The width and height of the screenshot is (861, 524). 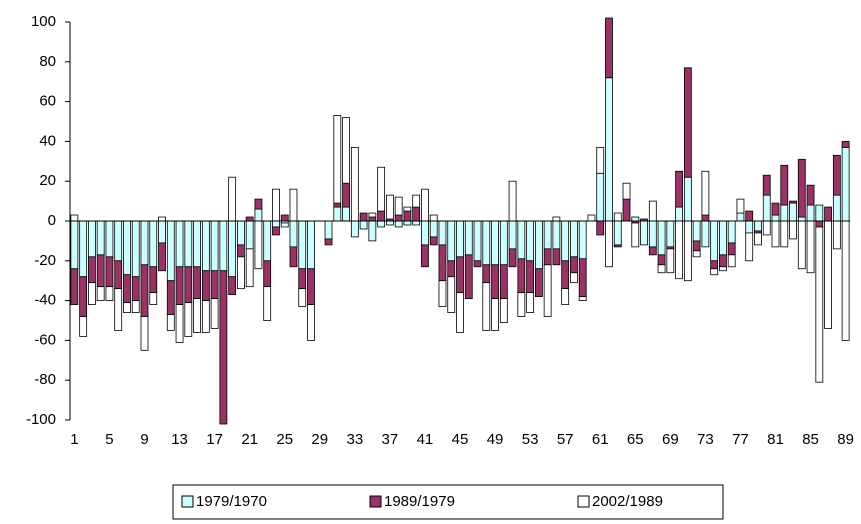 What do you see at coordinates (45, 300) in the screenshot?
I see `y-tick-label: -40` at bounding box center [45, 300].